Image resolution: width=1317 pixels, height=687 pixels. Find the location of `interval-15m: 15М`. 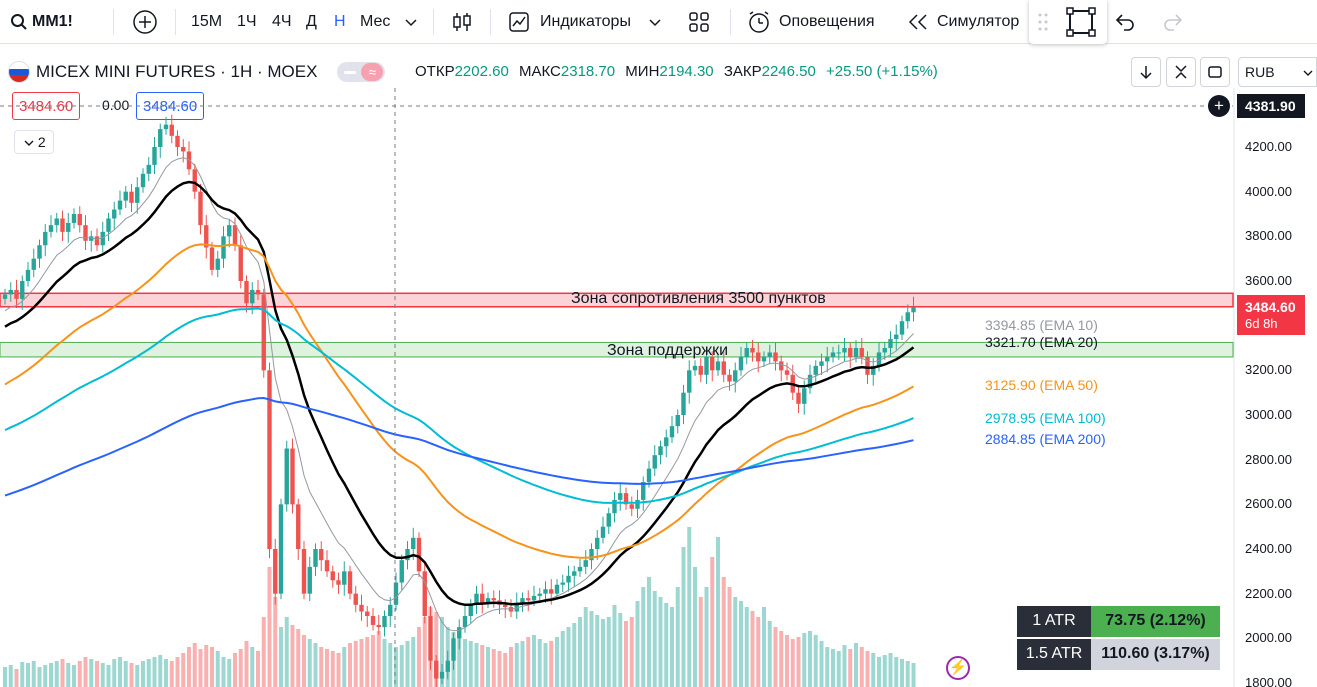

interval-15m: 15М is located at coordinates (206, 22).